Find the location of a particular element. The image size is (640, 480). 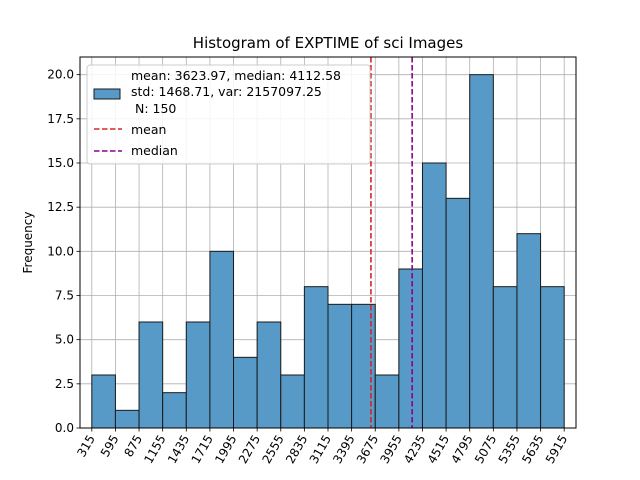

y-axis: 0.0 2.5 5.0 7.5 10.0 12.5 15.0 17.5 20.0 is located at coordinates (63, 251).